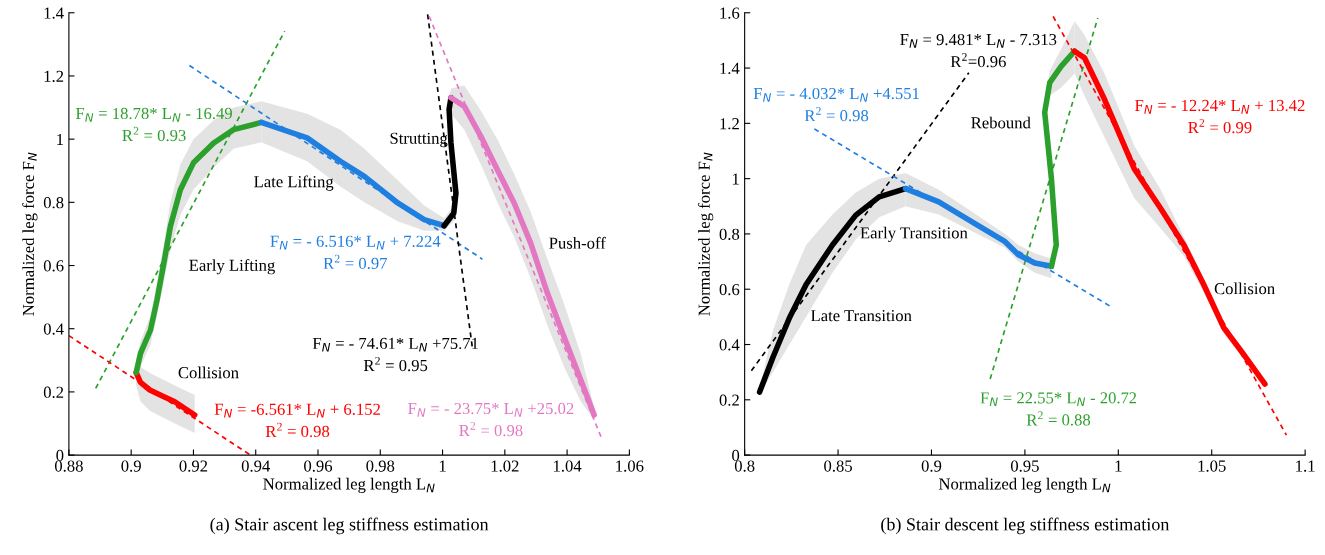 This screenshot has width=1325, height=555. I want to click on x-tick-label: 0.94, so click(256, 466).